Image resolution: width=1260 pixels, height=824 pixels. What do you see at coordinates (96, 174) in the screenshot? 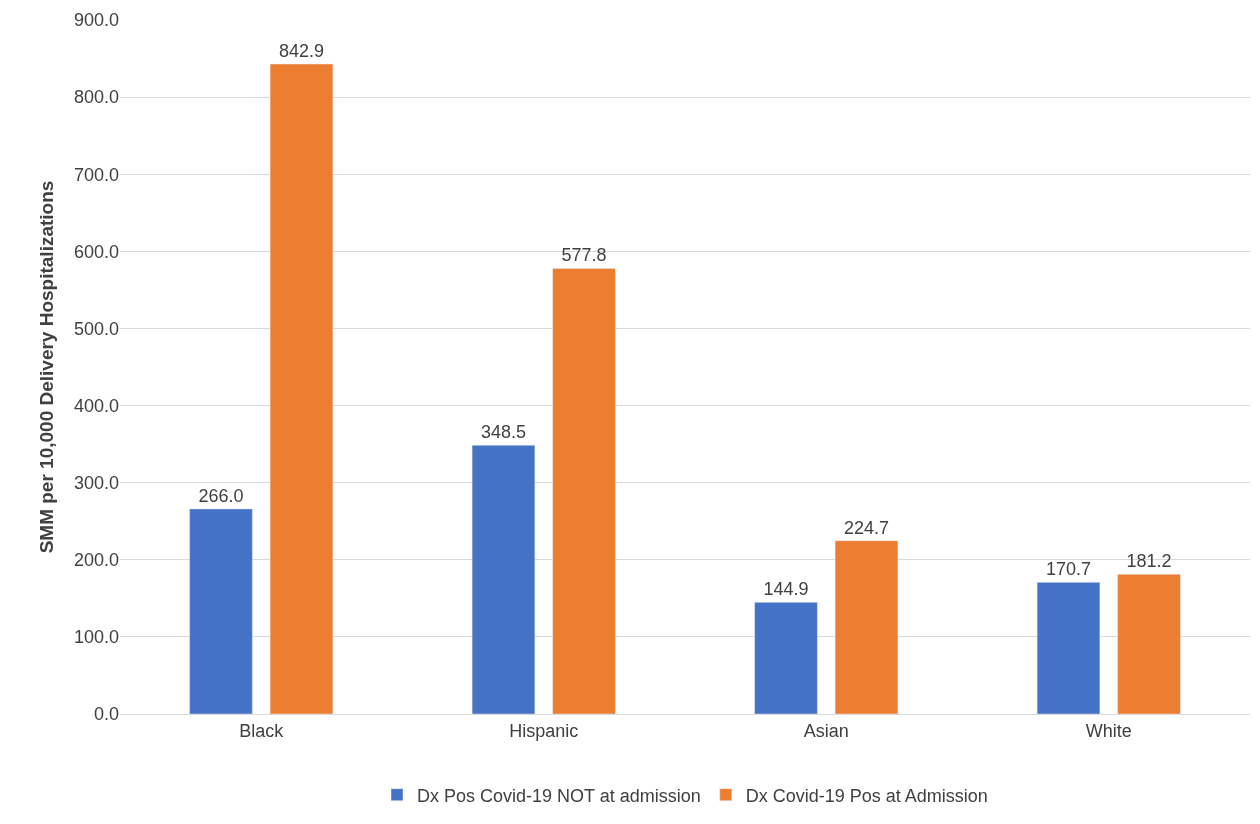
I see `y-tick-label: 700.0` at bounding box center [96, 174].